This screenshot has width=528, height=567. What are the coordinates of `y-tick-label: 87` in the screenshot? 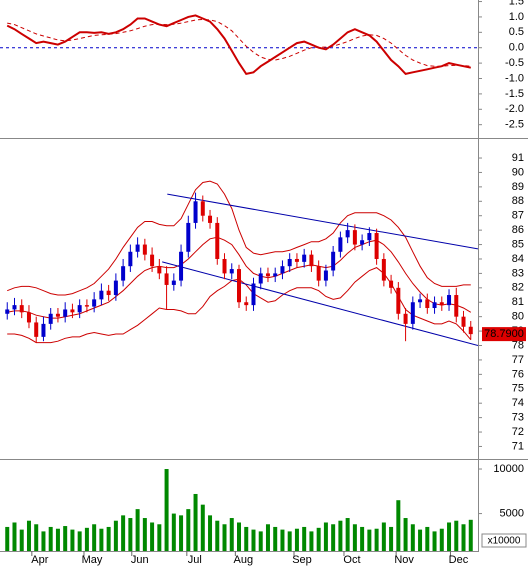 It's located at (518, 216).